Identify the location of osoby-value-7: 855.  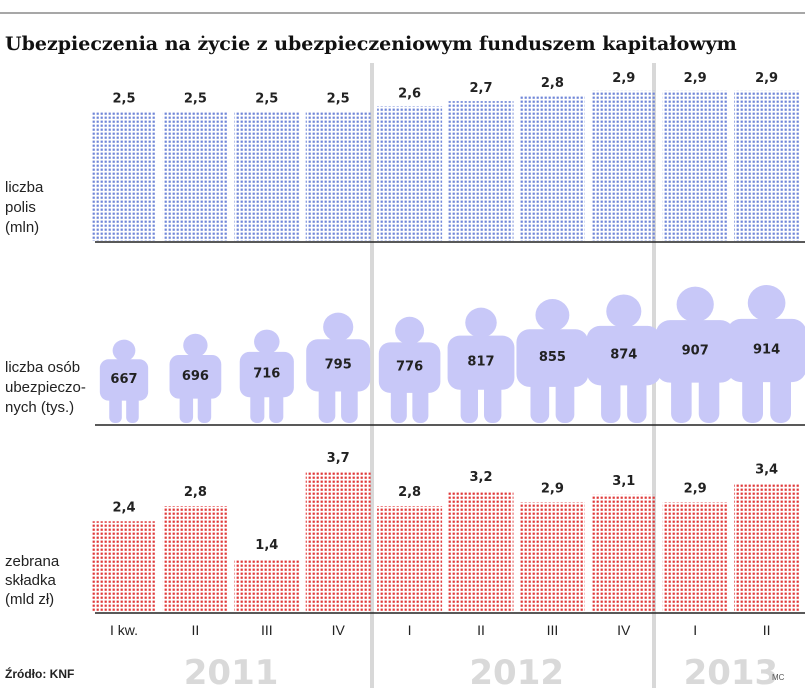
(552, 357).